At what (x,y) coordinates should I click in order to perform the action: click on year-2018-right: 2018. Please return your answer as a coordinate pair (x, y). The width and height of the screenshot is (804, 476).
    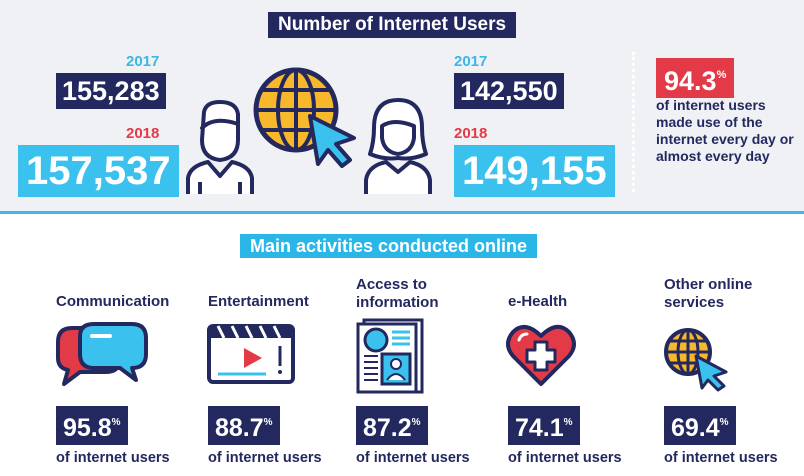
    Looking at the image, I should click on (471, 133).